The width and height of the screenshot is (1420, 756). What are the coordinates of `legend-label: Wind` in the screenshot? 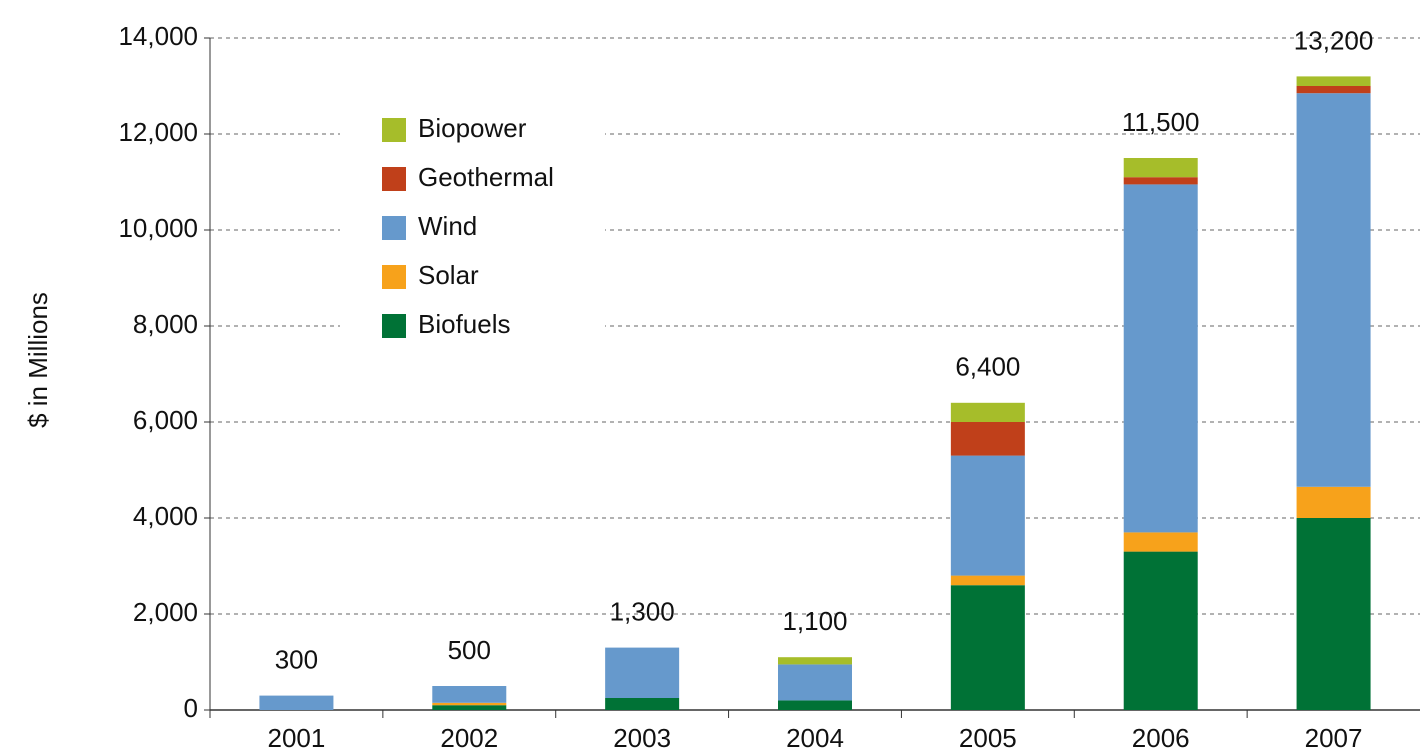 It's located at (447, 226).